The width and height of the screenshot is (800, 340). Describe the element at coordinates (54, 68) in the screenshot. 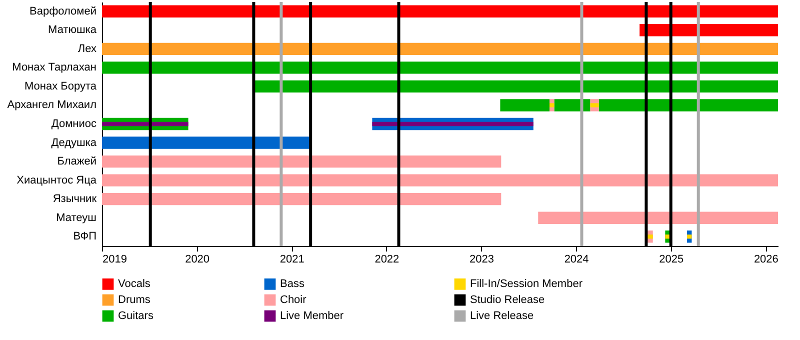

I see `y-tick-label: Монах Тарлахан` at that location.